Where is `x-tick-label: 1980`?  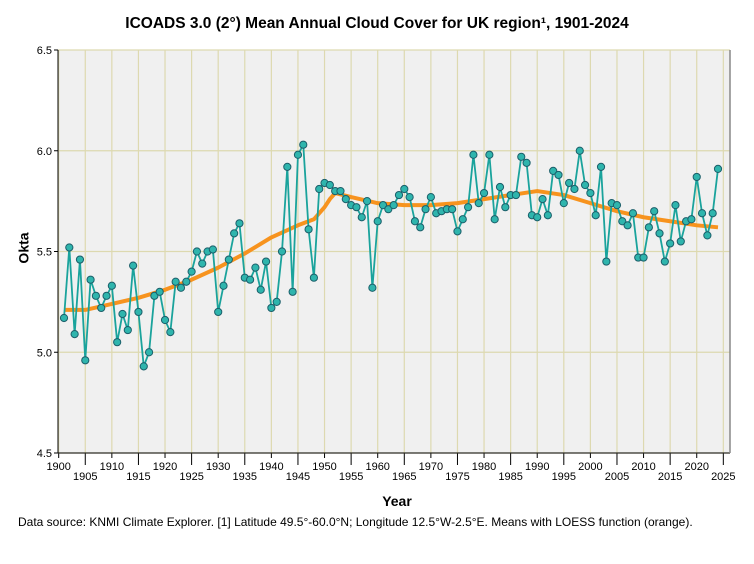
x-tick-label: 1980 is located at coordinates (484, 467).